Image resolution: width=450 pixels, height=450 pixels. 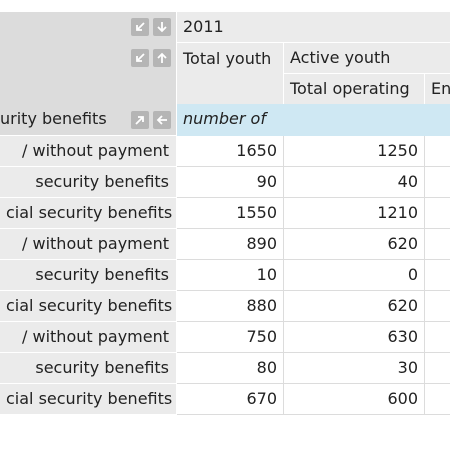 I want to click on unit-label: number of, so click(x=313, y=120).